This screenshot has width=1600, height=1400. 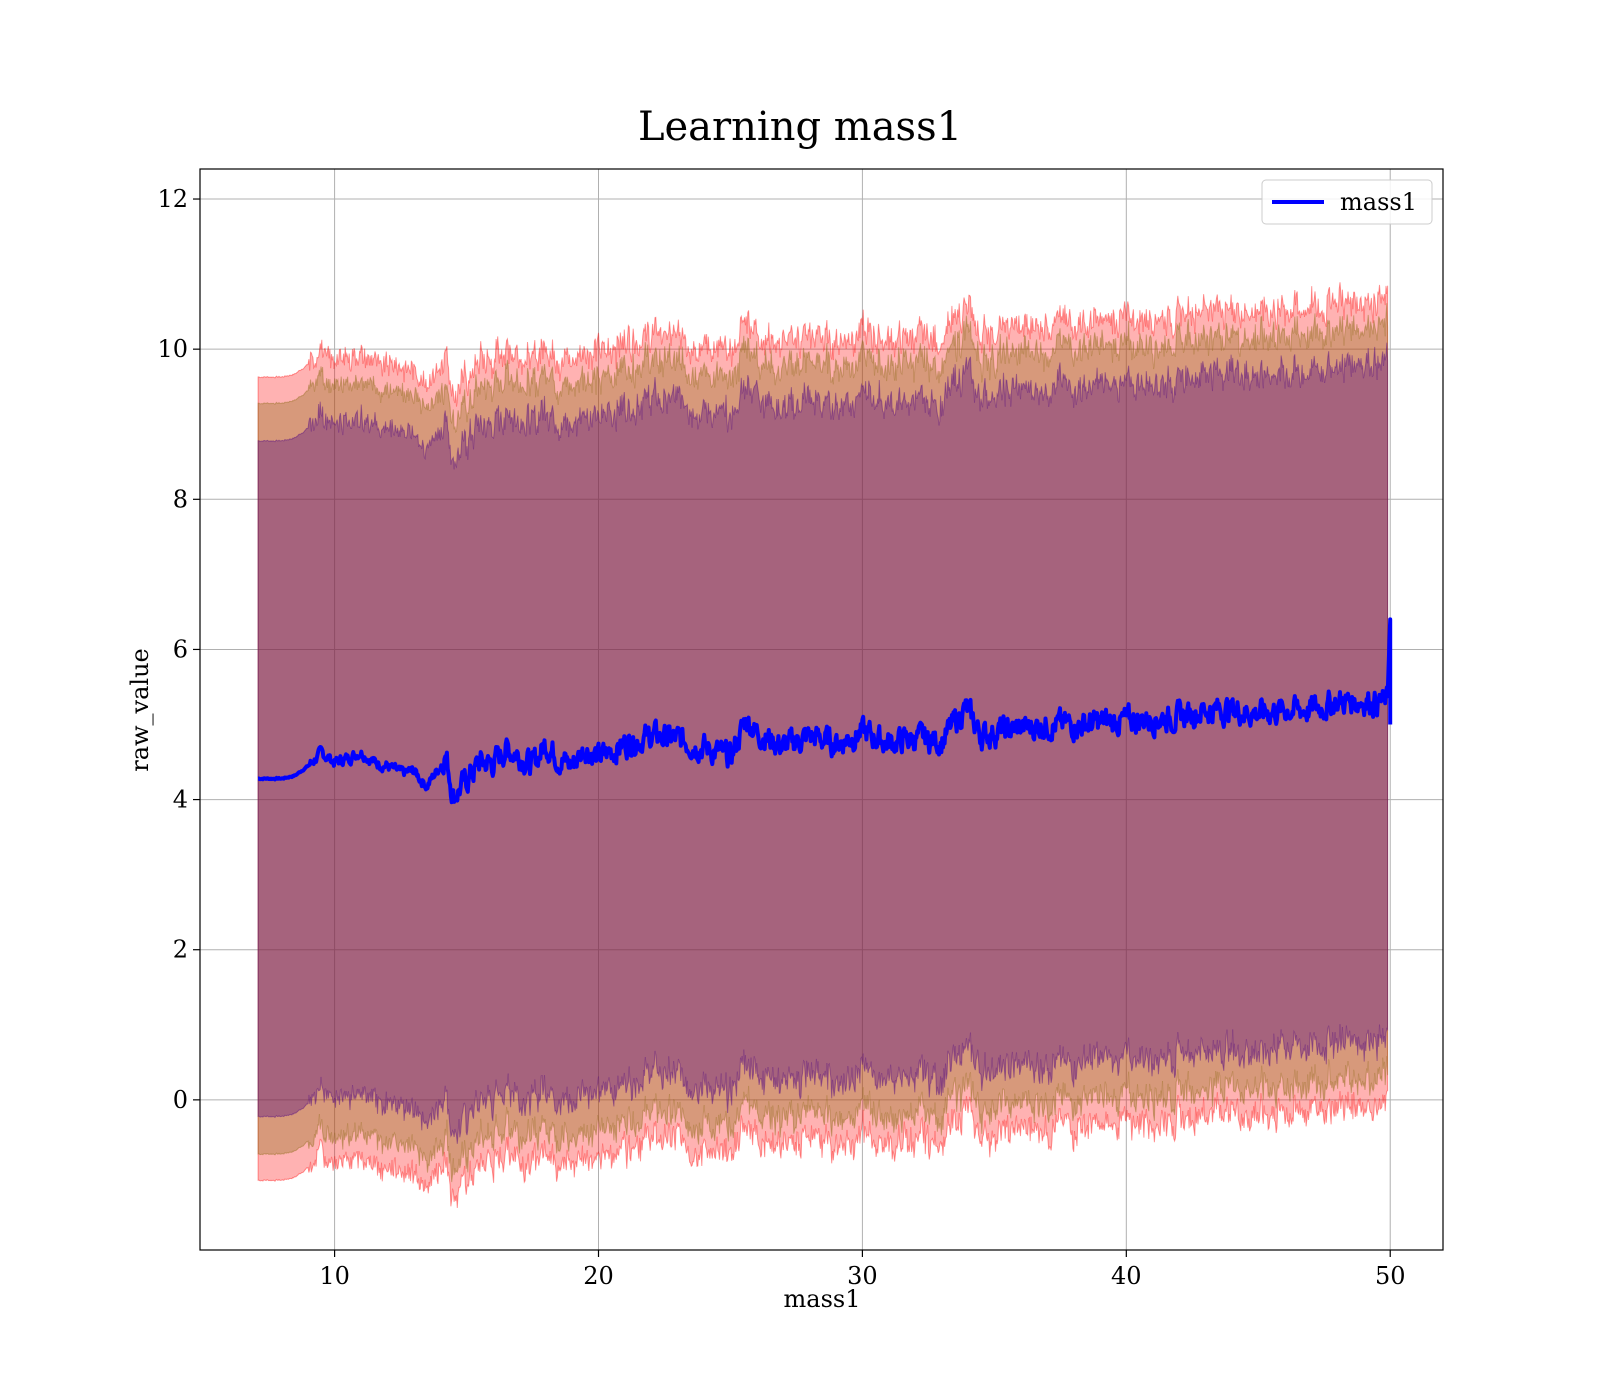 I want to click on series-line-mass1, so click(x=824, y=711).